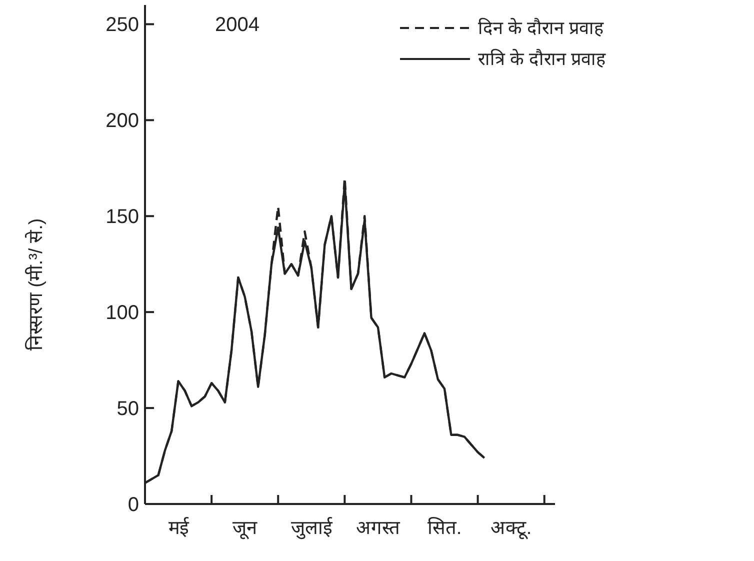 This screenshot has height=561, width=754. Describe the element at coordinates (237, 25) in the screenshot. I see `title: 2004` at that location.